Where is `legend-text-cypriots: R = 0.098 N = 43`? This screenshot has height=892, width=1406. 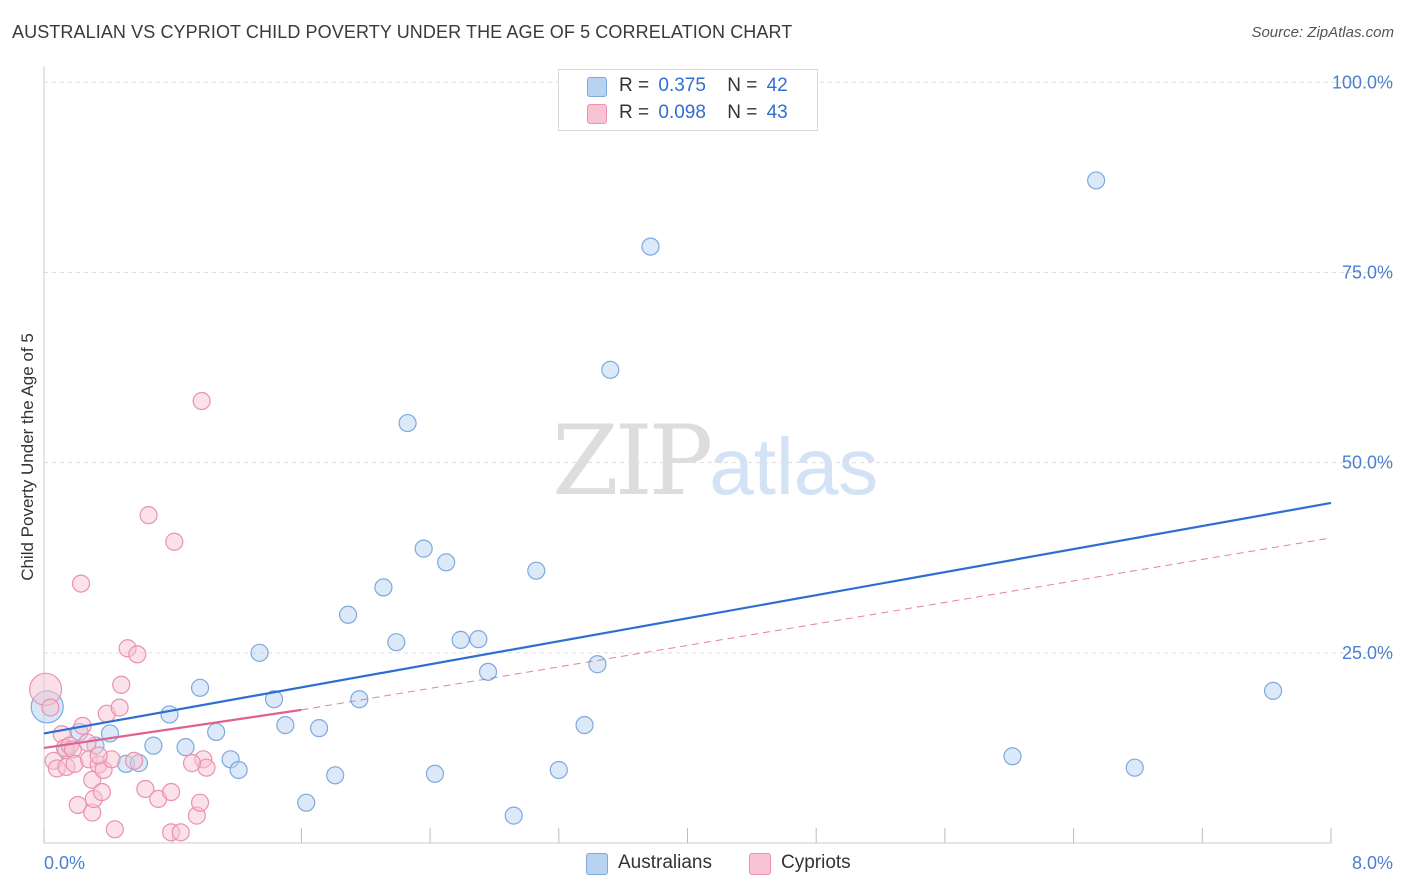 legend-text-cypriots: R = 0.098 N = 43 is located at coordinates (703, 113).